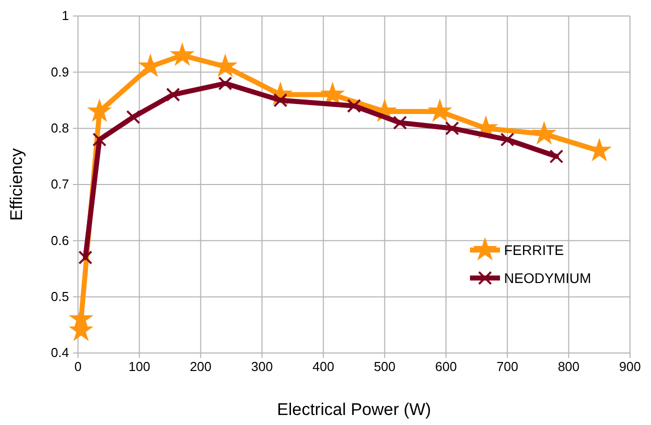 Image resolution: width=651 pixels, height=425 pixels. I want to click on legend-label: FERRITE, so click(534, 250).